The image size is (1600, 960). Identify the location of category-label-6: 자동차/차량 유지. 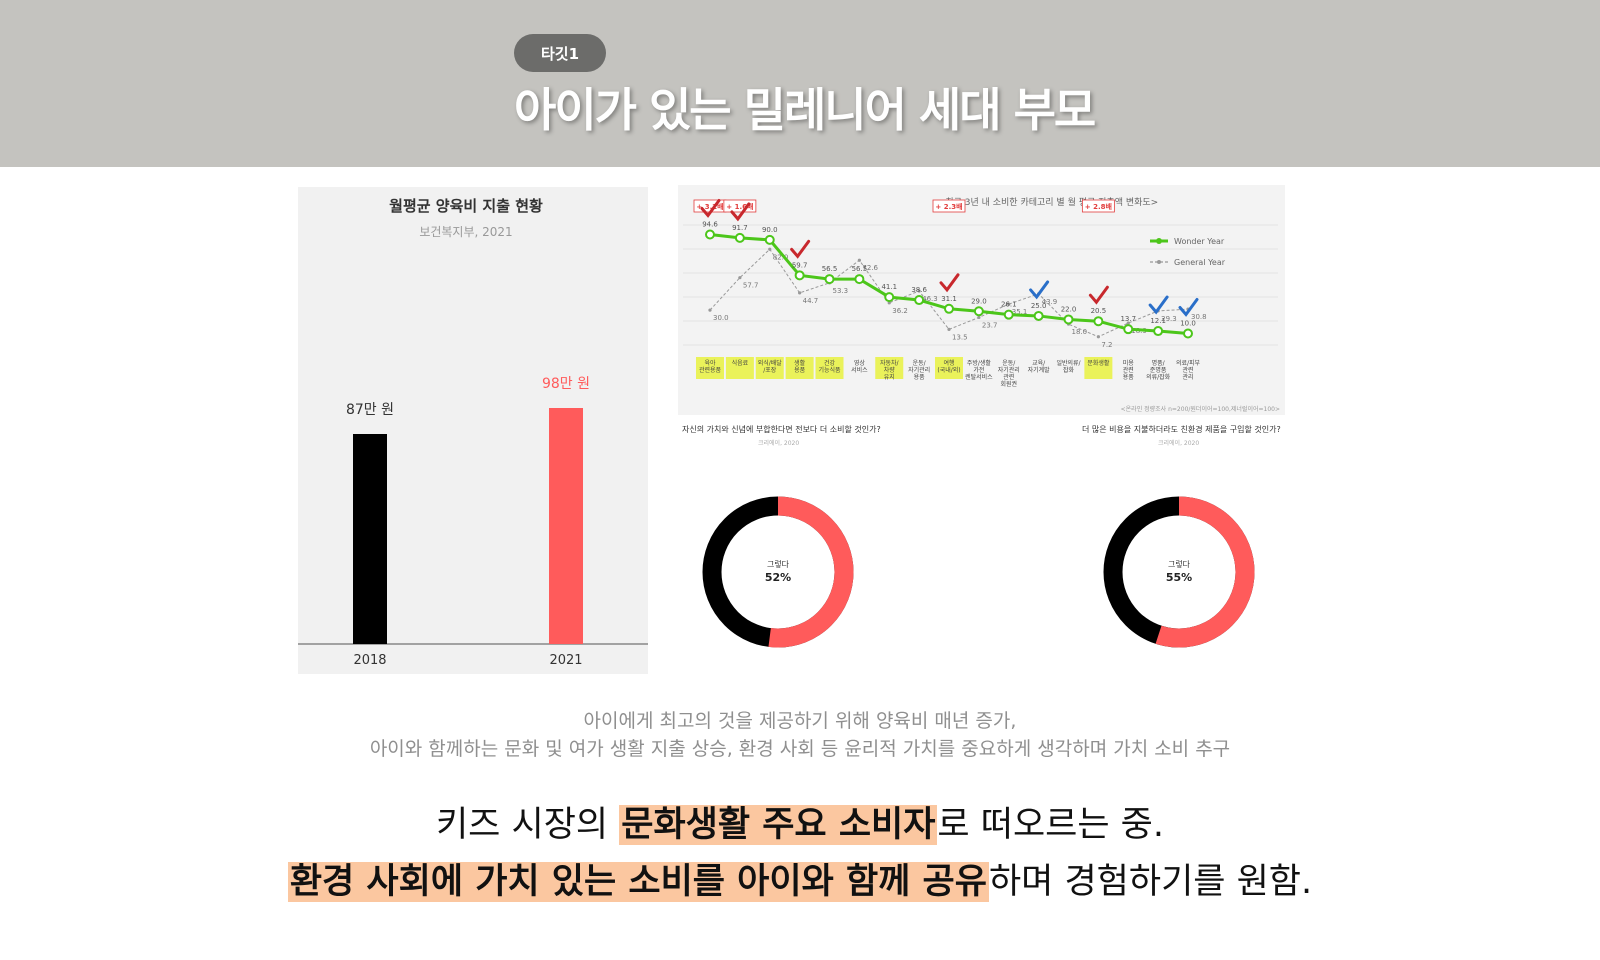
(890, 370).